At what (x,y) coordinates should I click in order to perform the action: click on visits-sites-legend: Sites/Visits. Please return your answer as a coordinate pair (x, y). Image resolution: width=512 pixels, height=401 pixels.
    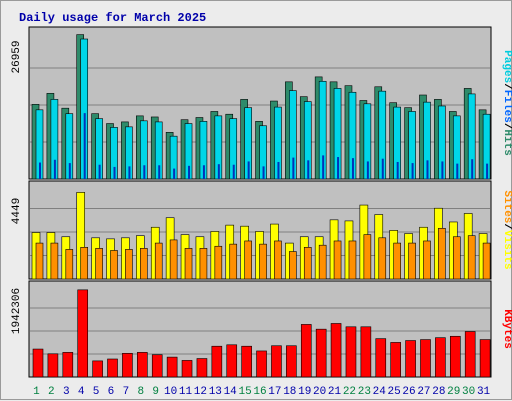
    Looking at the image, I should click on (506, 229).